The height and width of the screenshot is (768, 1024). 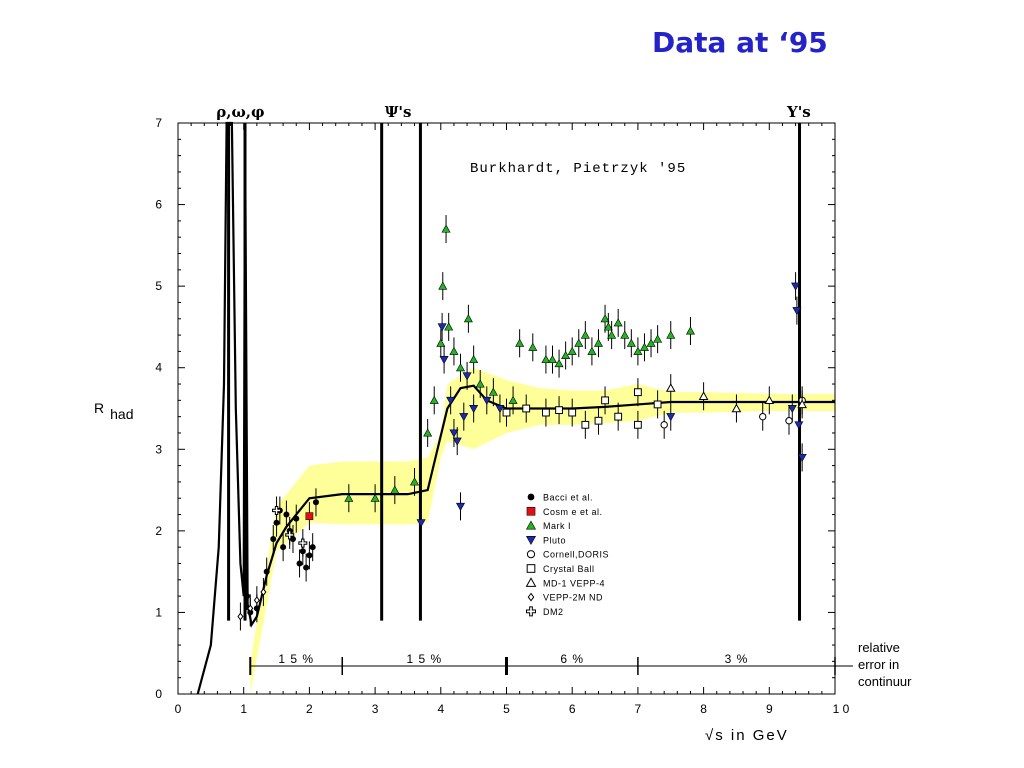 What do you see at coordinates (576, 555) in the screenshot?
I see `legend-label: Cornell,DORIS` at bounding box center [576, 555].